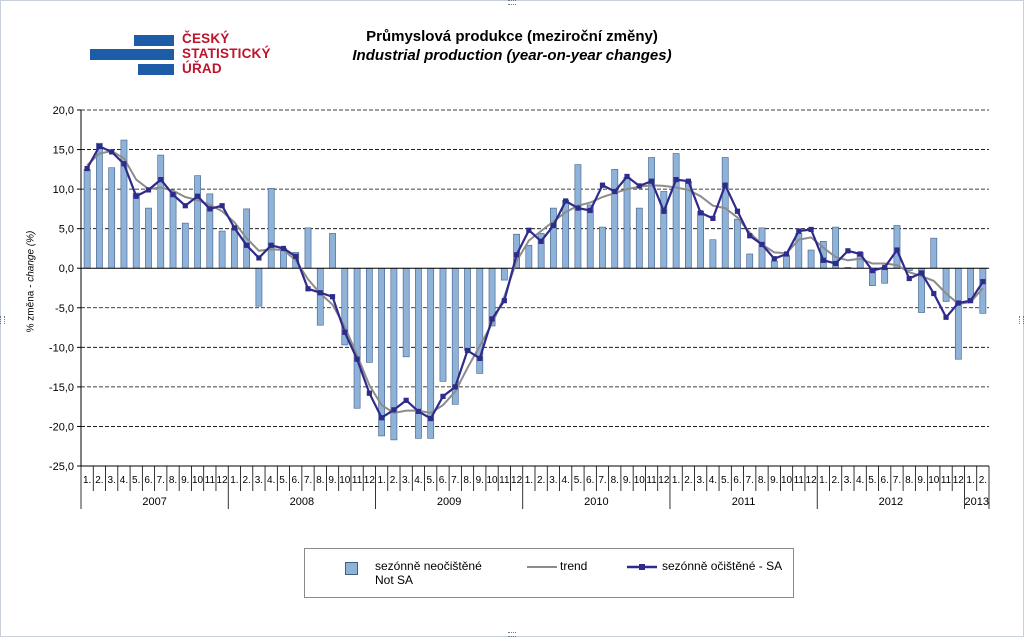 The image size is (1024, 637). What do you see at coordinates (66, 269) in the screenshot?
I see `y-tick-label: 0,0` at bounding box center [66, 269].